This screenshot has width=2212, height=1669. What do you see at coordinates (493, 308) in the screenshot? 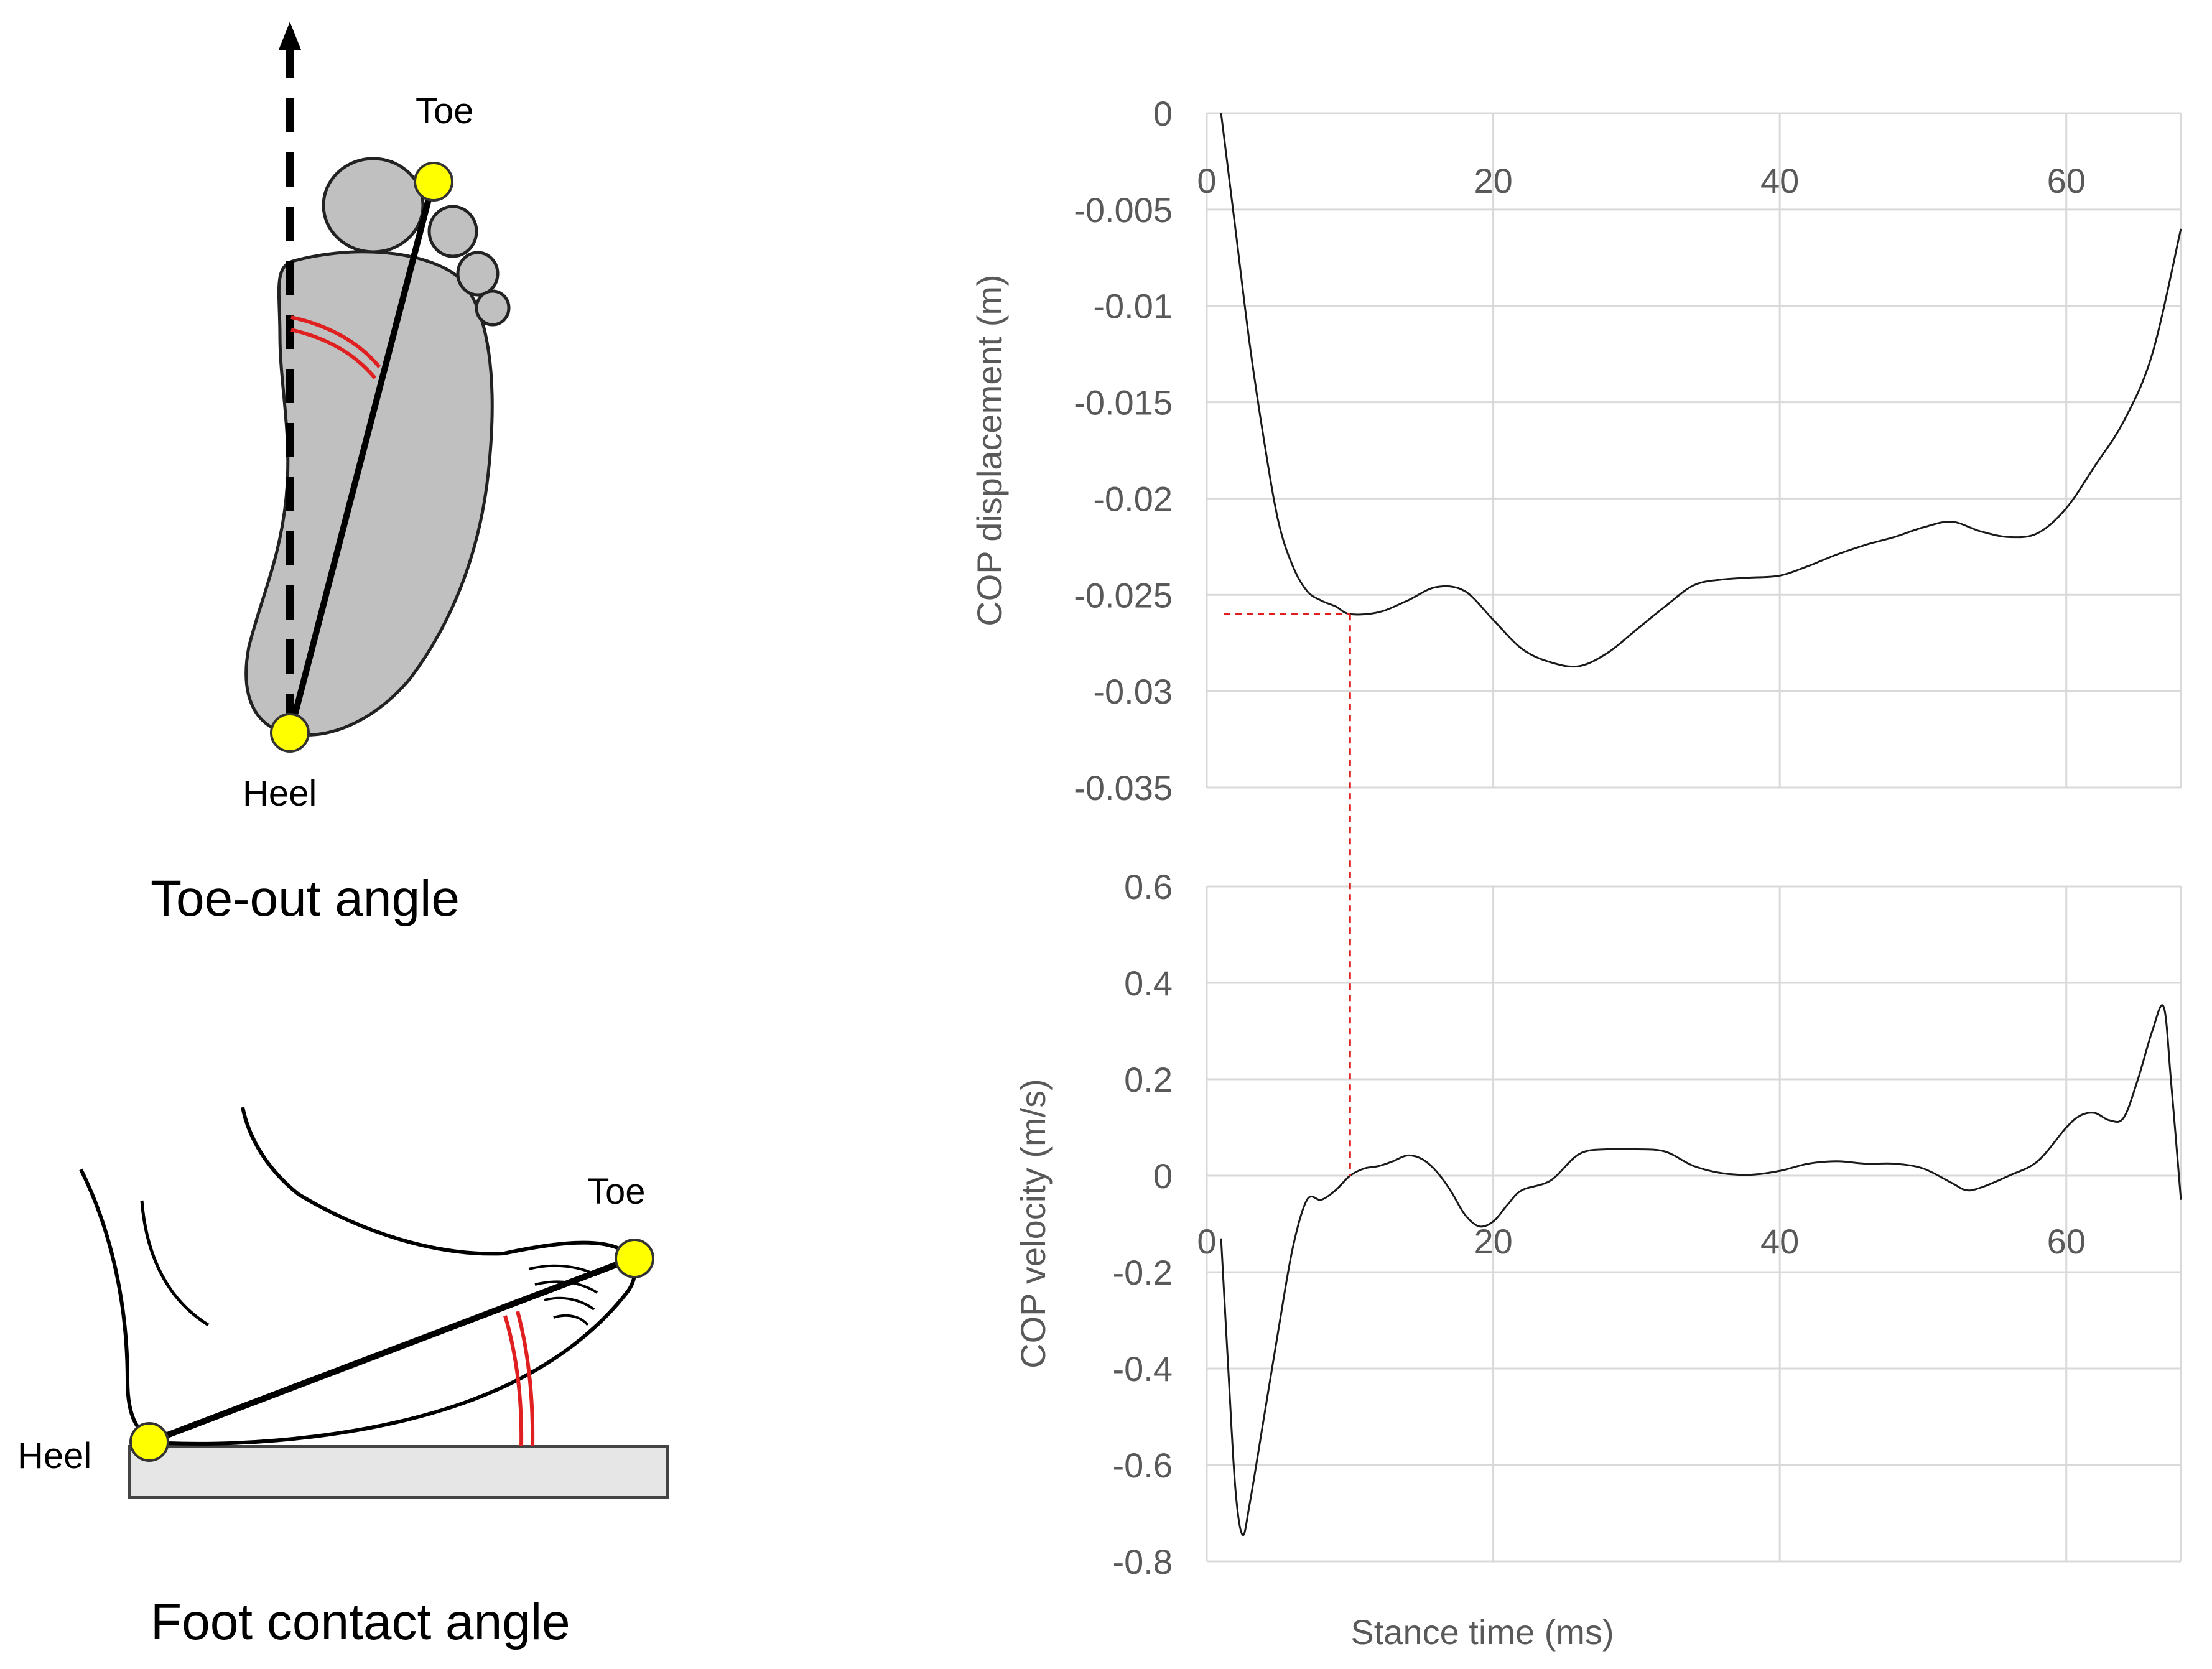
I see `fourth-toe-icon` at bounding box center [493, 308].